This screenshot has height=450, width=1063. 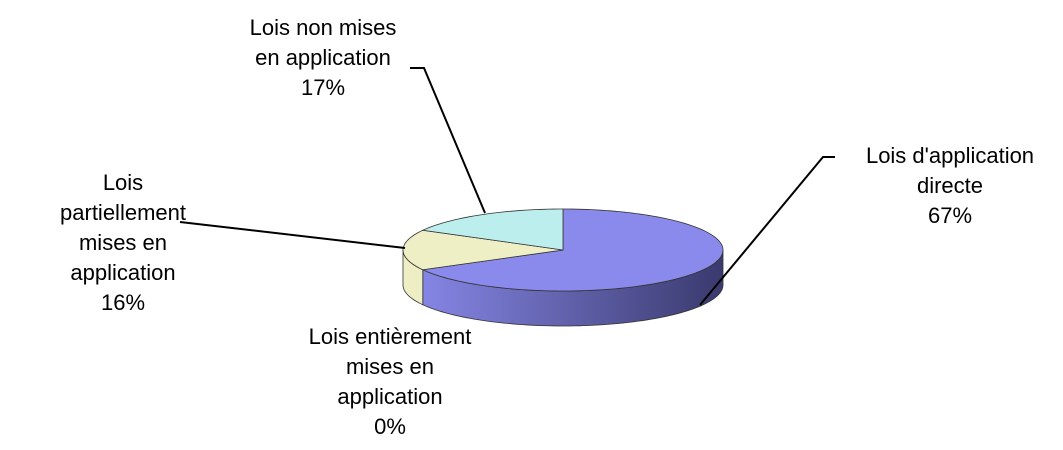 I want to click on label-line: directe, so click(x=950, y=185).